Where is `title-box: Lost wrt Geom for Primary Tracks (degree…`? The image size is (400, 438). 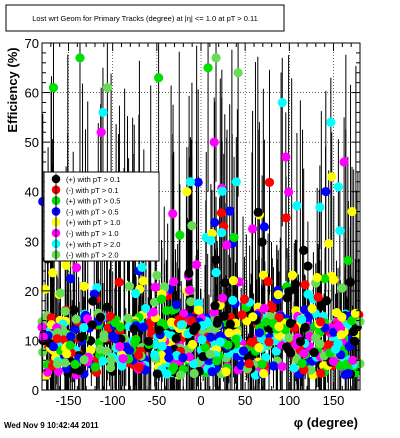 title-box: Lost wrt Geom for Primary Tracks (degree… is located at coordinates (145, 18).